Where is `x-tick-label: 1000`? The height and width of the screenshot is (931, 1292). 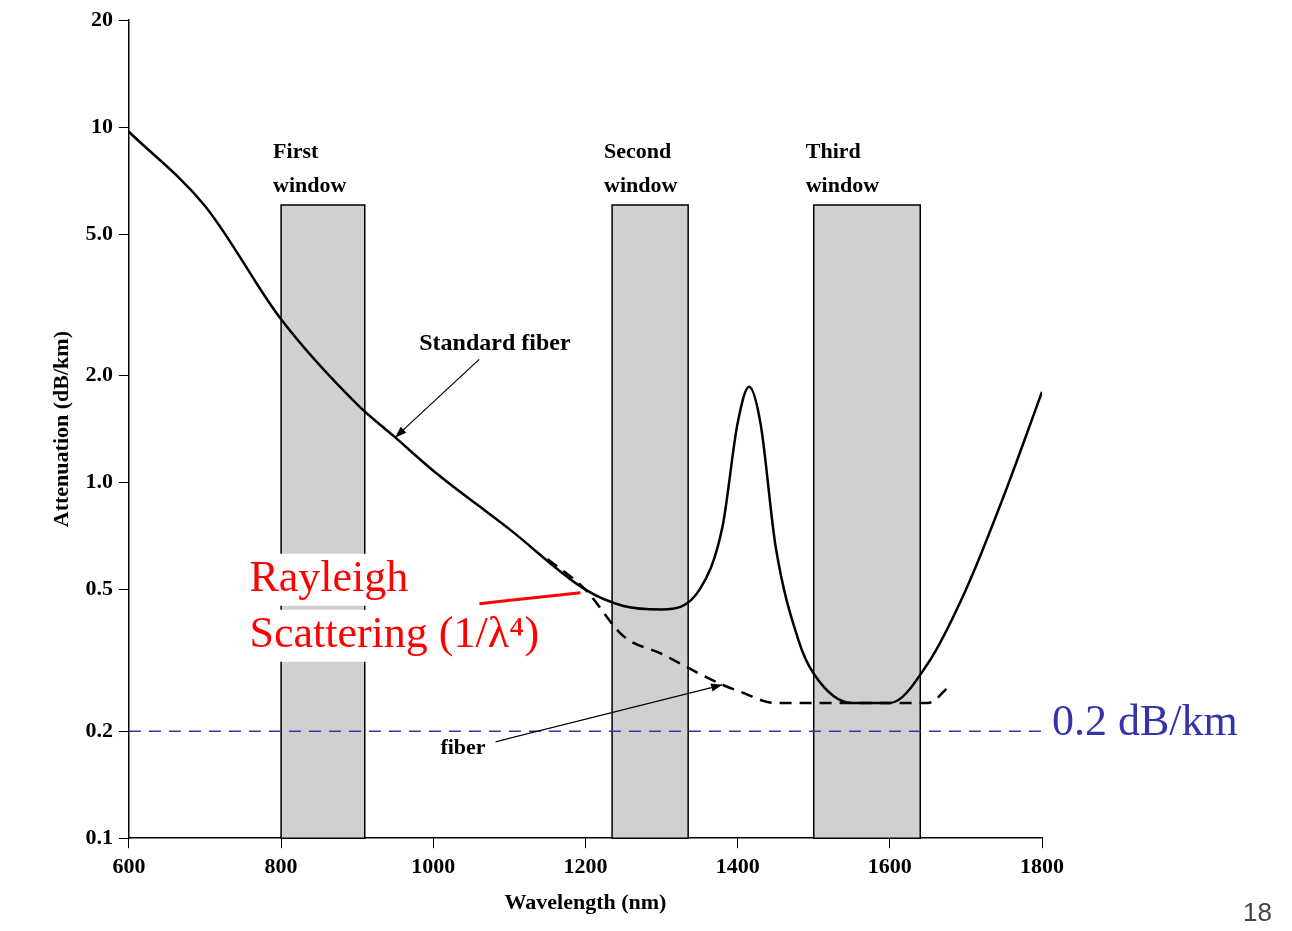 x-tick-label: 1000 is located at coordinates (433, 866).